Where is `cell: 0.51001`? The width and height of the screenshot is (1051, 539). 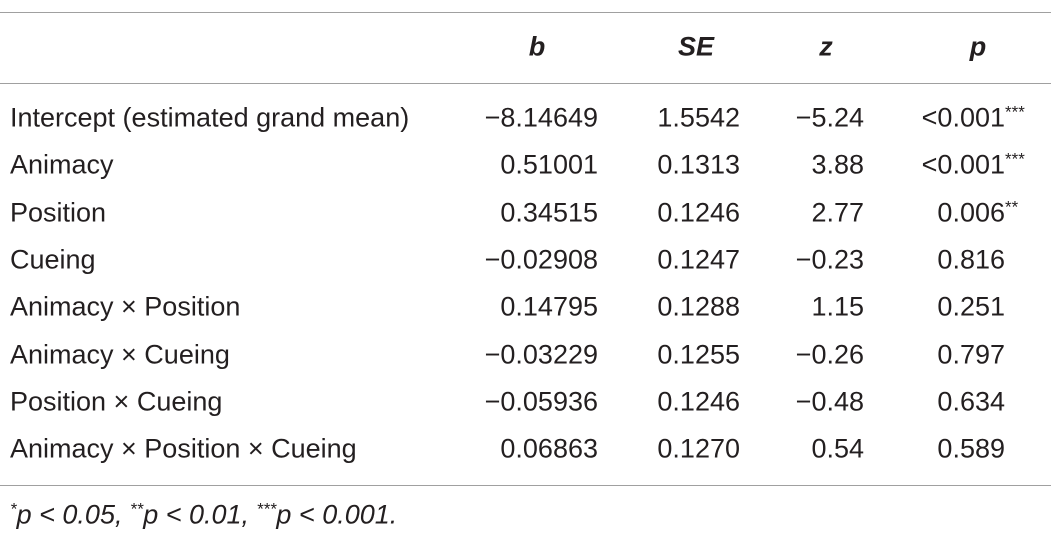 cell: 0.51001 is located at coordinates (549, 164).